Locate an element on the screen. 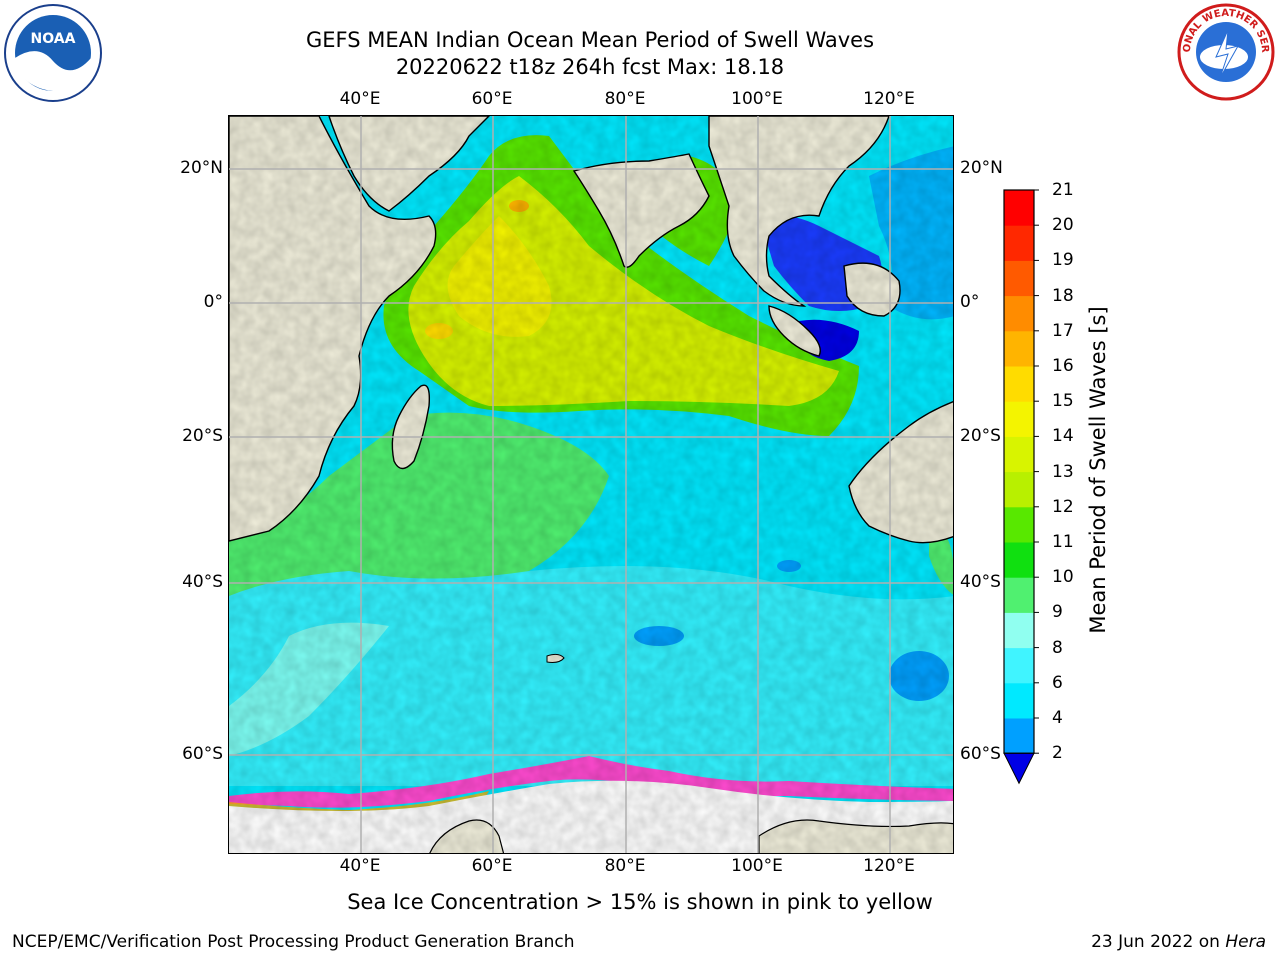 Image resolution: width=1280 pixels, height=960 pixels. bottom-tick-120e: 120°E is located at coordinates (889, 866).